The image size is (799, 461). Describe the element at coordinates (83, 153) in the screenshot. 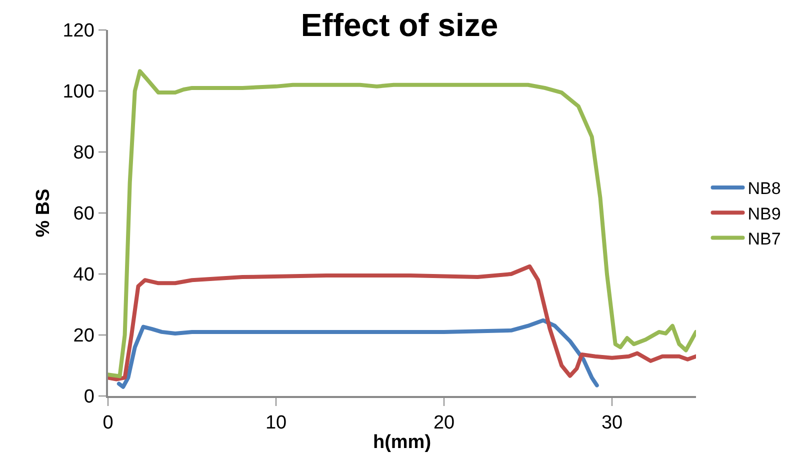

I see `y-tick-label: 80` at that location.